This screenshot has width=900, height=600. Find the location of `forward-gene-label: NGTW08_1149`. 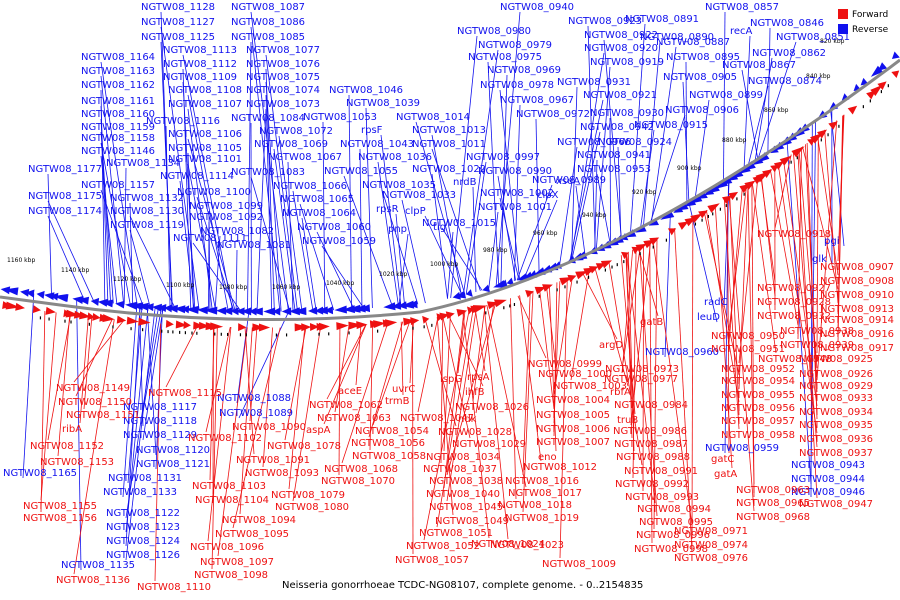

forward-gene-label: NGTW08_1149 is located at coordinates (93, 388).